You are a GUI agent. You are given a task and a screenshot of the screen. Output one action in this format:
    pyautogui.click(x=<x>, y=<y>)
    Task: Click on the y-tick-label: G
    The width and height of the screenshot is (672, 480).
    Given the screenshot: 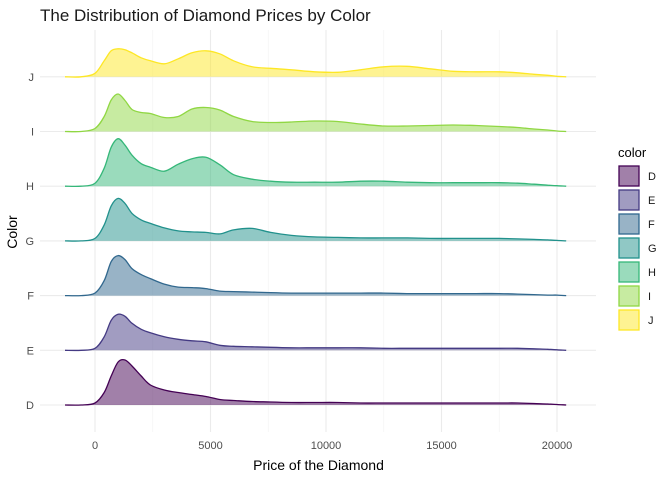 What is the action you would take?
    pyautogui.click(x=29, y=242)
    